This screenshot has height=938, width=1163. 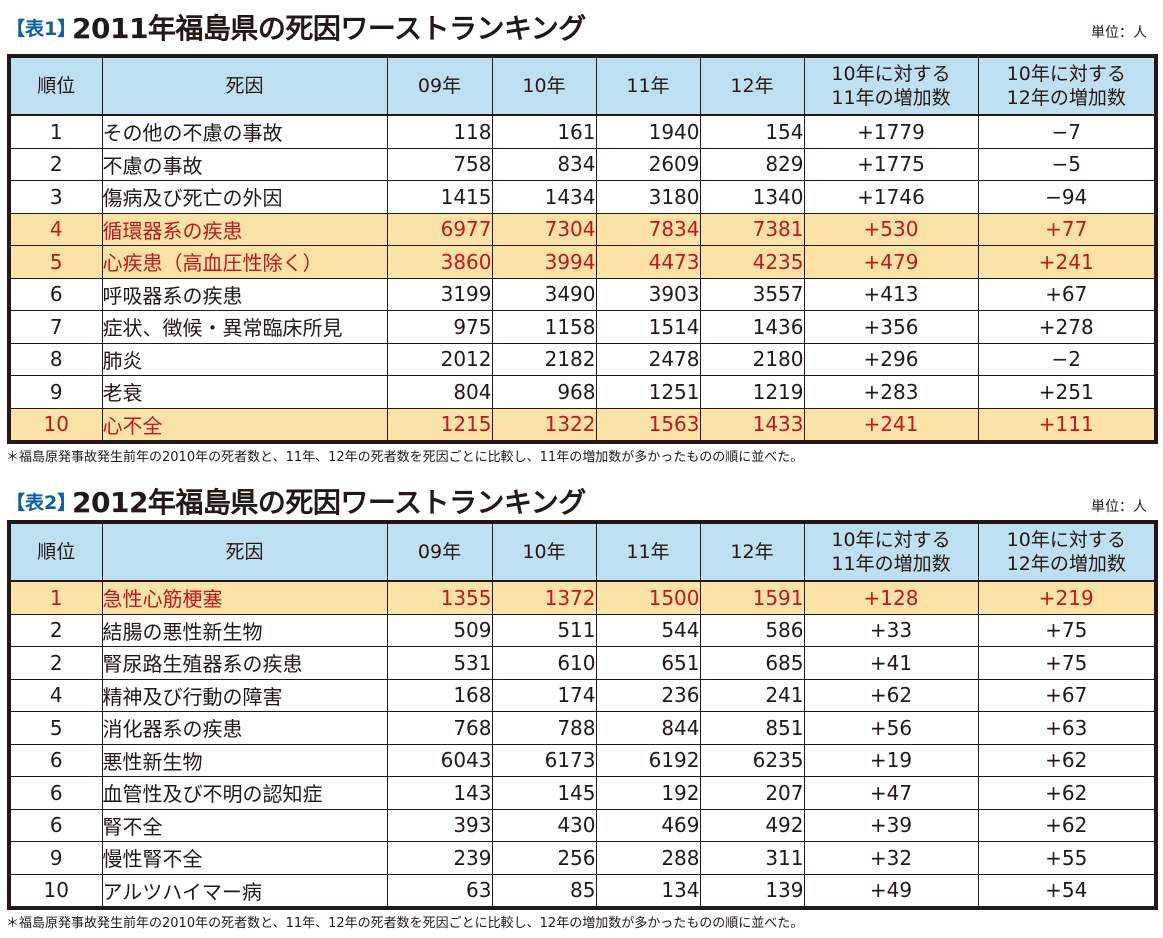 I want to click on inc12-cell: +67, so click(x=1067, y=695).